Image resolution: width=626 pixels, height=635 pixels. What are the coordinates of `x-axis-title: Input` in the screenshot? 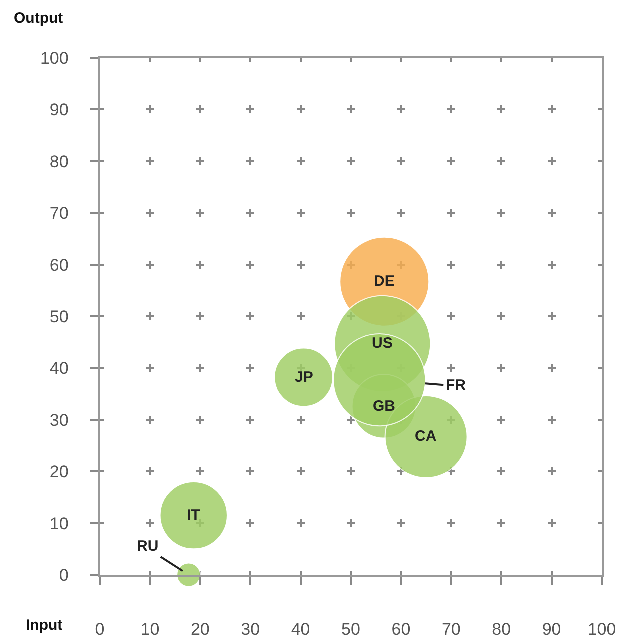 It's located at (44, 625).